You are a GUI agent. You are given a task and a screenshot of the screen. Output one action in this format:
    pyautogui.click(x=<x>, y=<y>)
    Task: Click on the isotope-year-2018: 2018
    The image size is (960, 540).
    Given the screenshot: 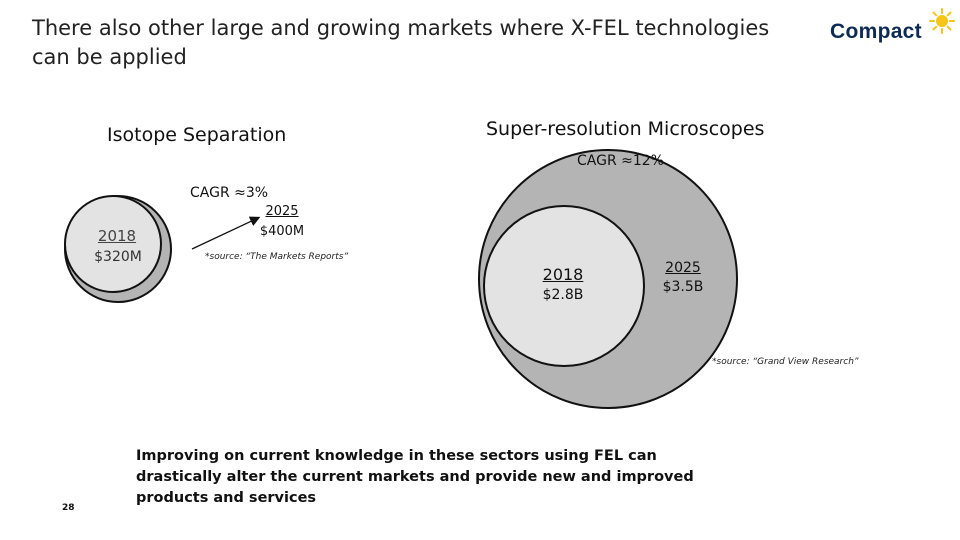 What is the action you would take?
    pyautogui.click(x=117, y=236)
    